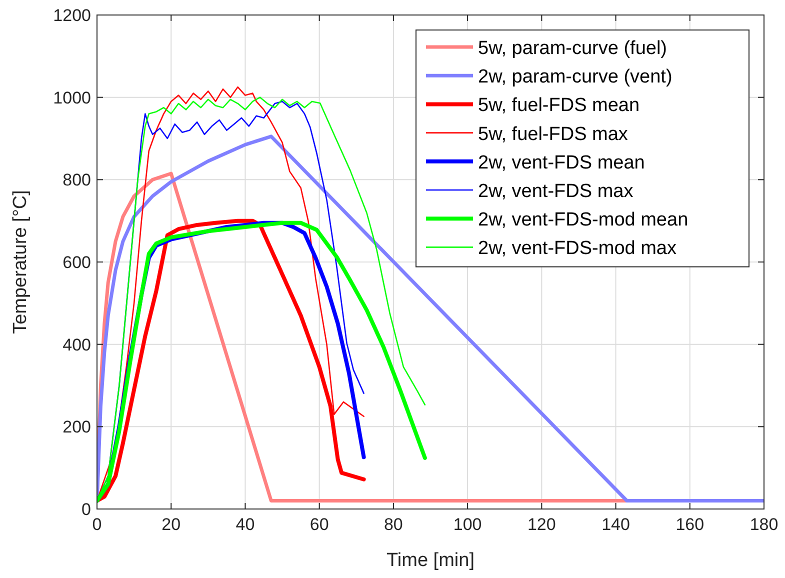  What do you see at coordinates (467, 524) in the screenshot?
I see `x-tick-label: 100` at bounding box center [467, 524].